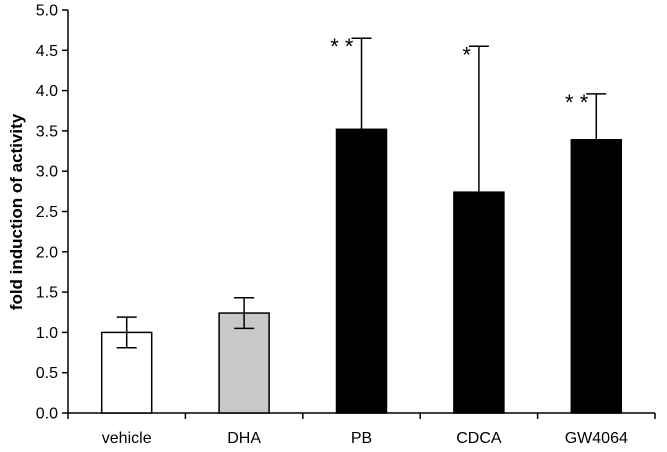 The width and height of the screenshot is (667, 452). I want to click on y-tick-label: 0.0, so click(47, 414).